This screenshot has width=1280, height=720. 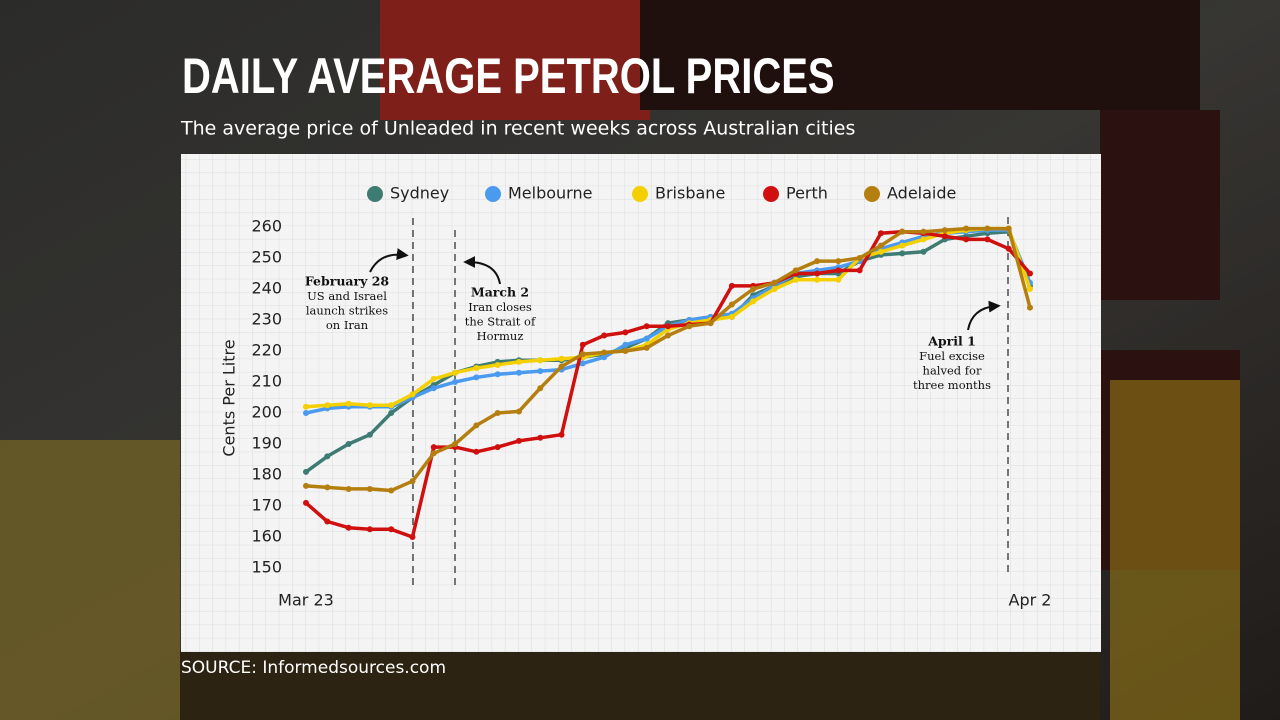 I want to click on y-tick-label: 230, so click(x=266, y=319).